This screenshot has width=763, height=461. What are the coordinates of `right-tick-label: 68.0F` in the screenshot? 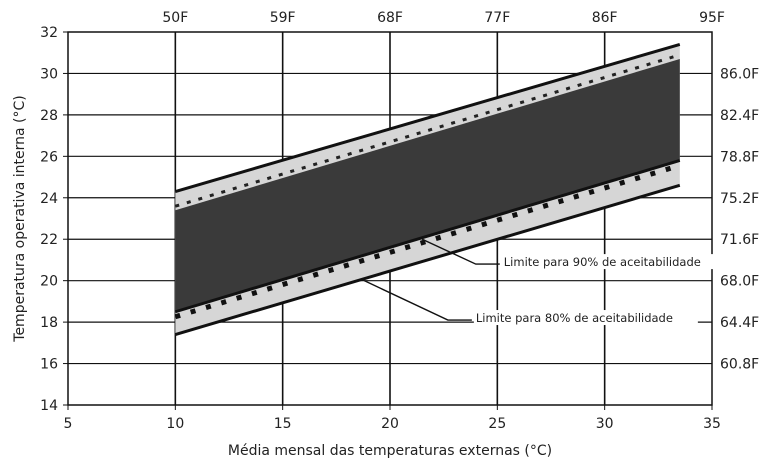 It's located at (739, 282).